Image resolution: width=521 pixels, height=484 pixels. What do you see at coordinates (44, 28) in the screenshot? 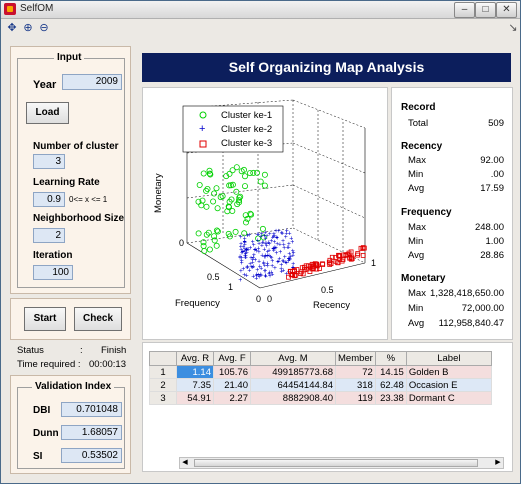
I see `zoom-out-icon: ⊖` at bounding box center [44, 28].